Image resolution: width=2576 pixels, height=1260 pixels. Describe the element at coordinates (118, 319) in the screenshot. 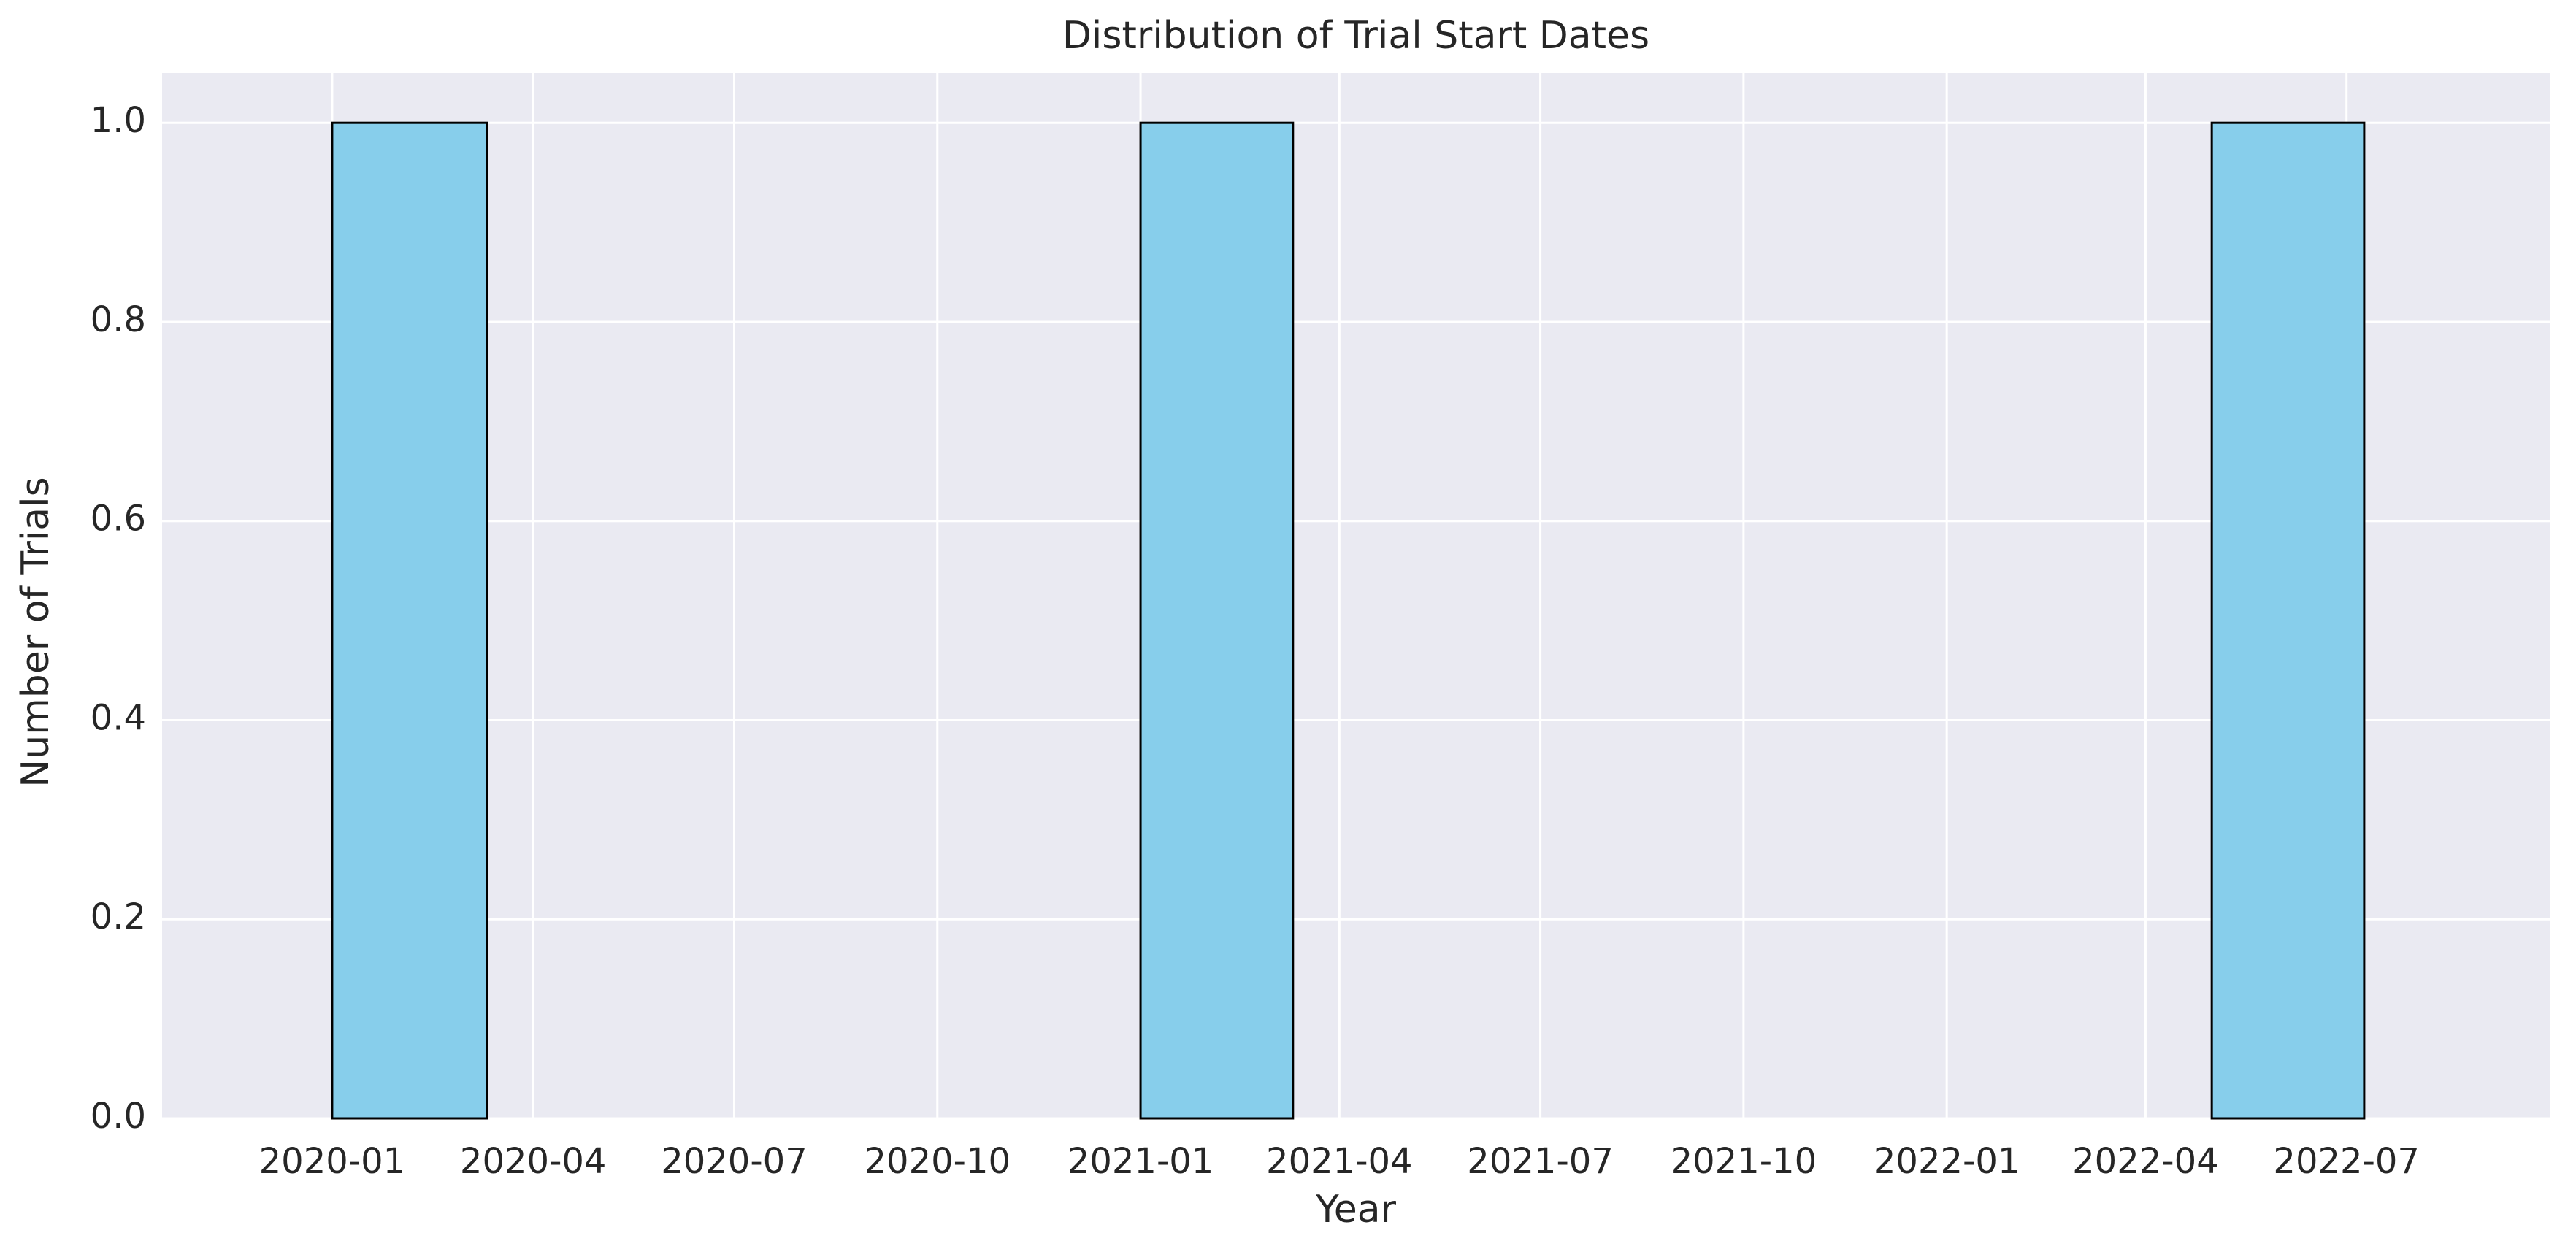

I see `y-tick-label: 0.8` at that location.